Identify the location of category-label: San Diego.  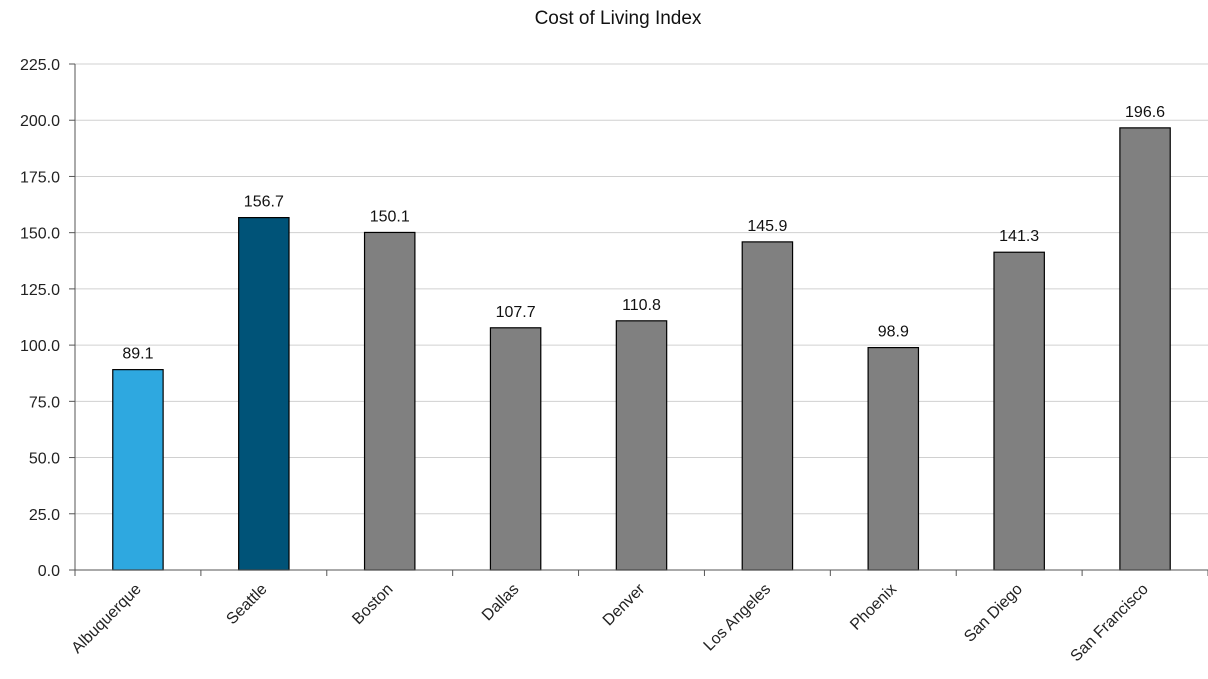
(993, 613).